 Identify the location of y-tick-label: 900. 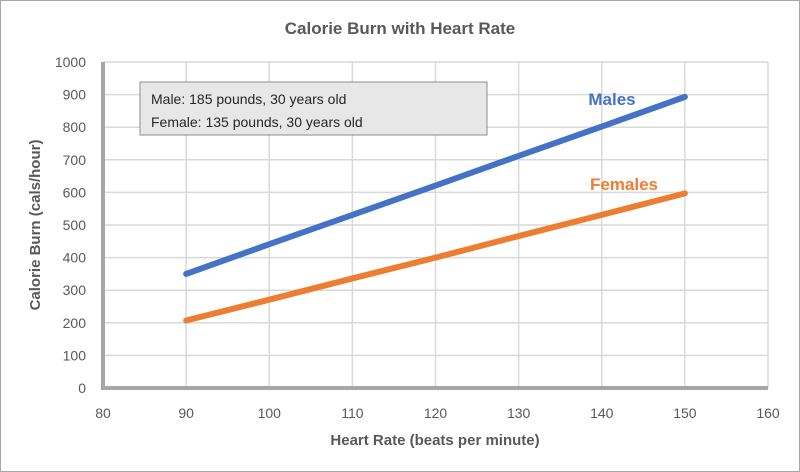
(75, 95).